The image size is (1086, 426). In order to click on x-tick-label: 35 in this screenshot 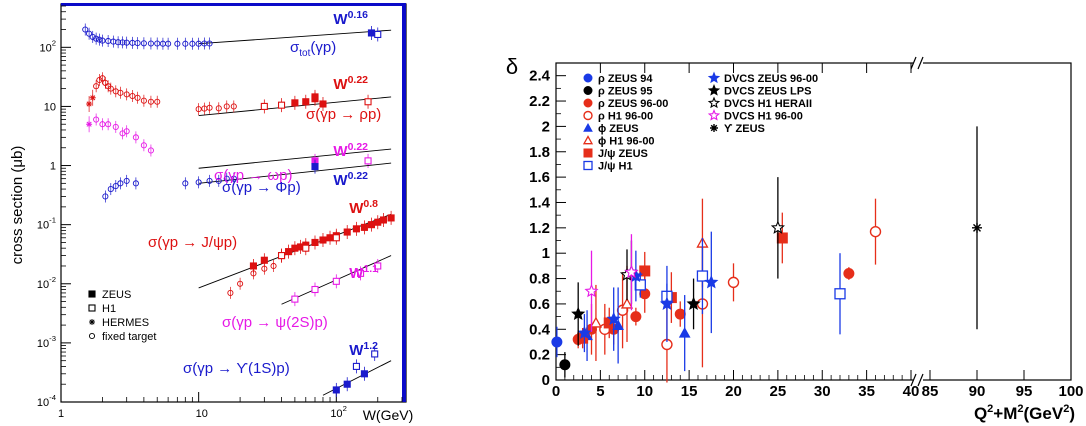, I will do `click(866, 391)`.